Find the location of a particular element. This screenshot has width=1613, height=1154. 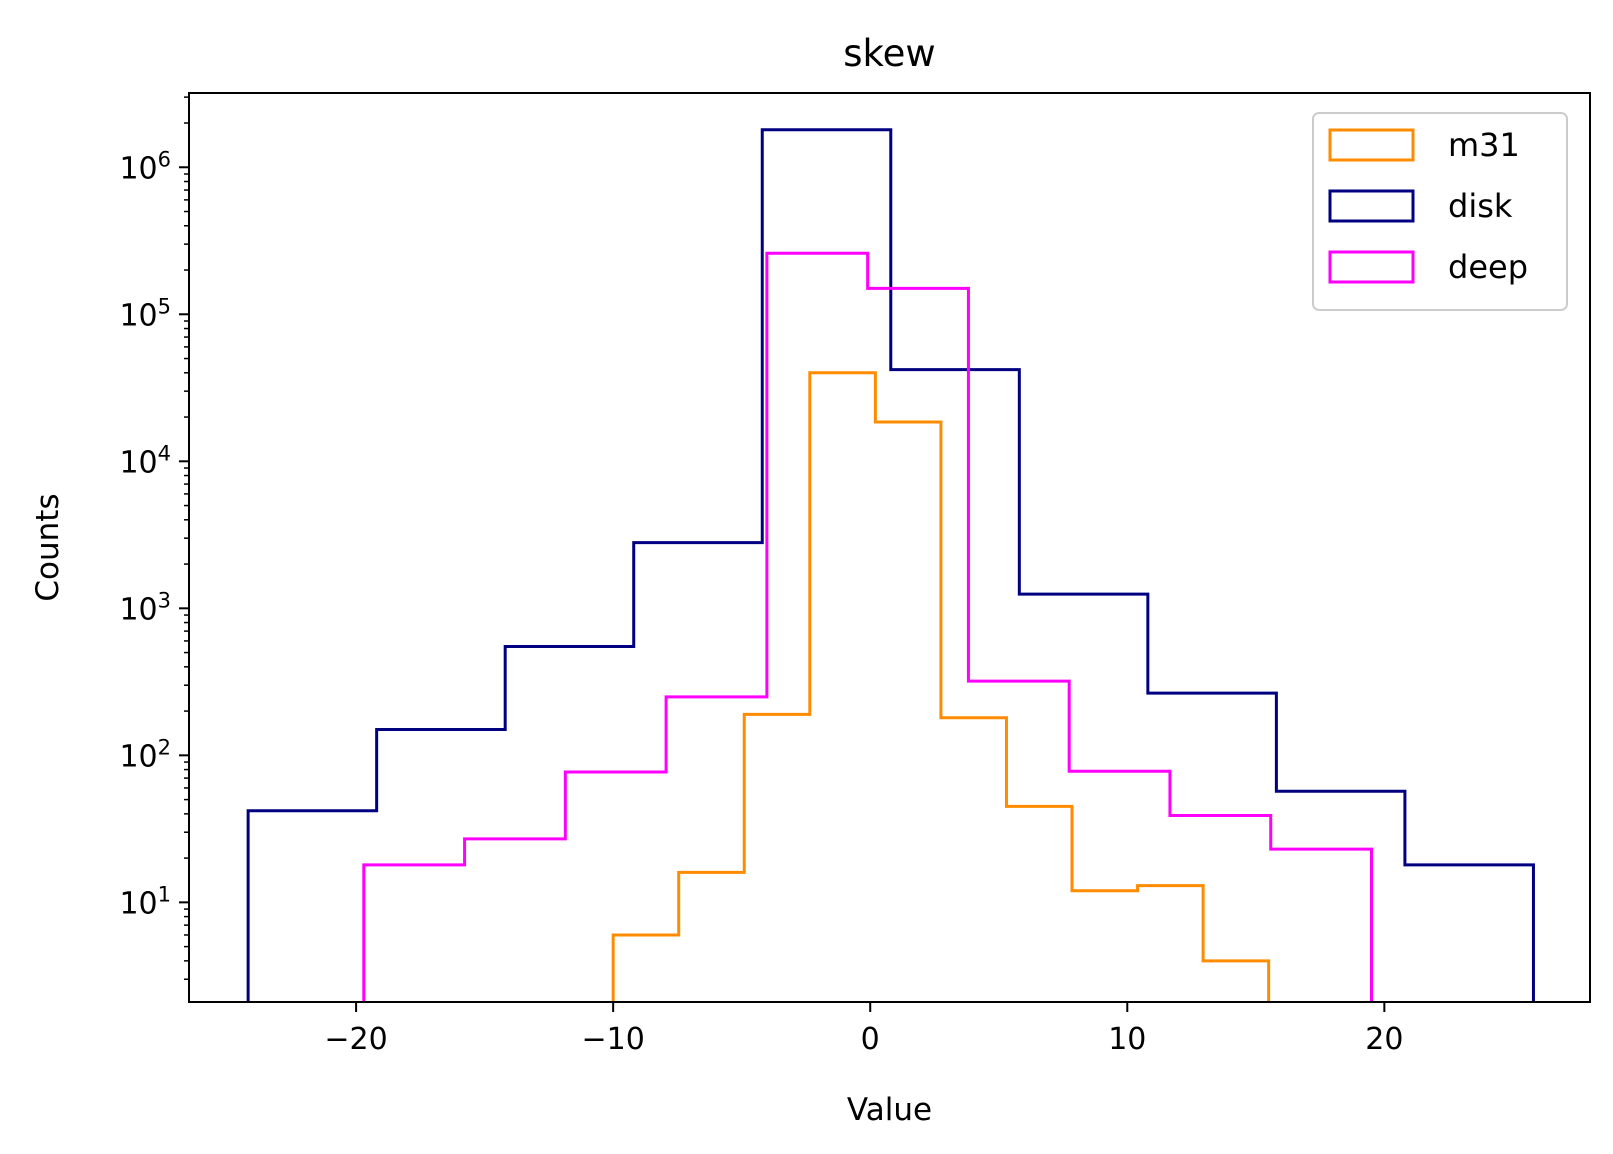

legend-label-disk: disk is located at coordinates (1480, 206).